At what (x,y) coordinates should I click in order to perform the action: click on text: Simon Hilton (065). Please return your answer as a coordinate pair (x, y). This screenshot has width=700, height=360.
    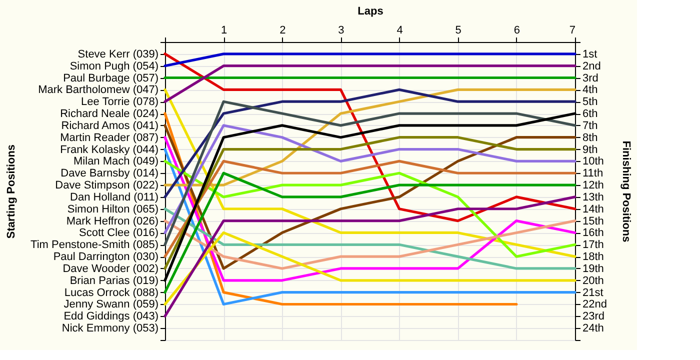
    Looking at the image, I should click on (112, 209).